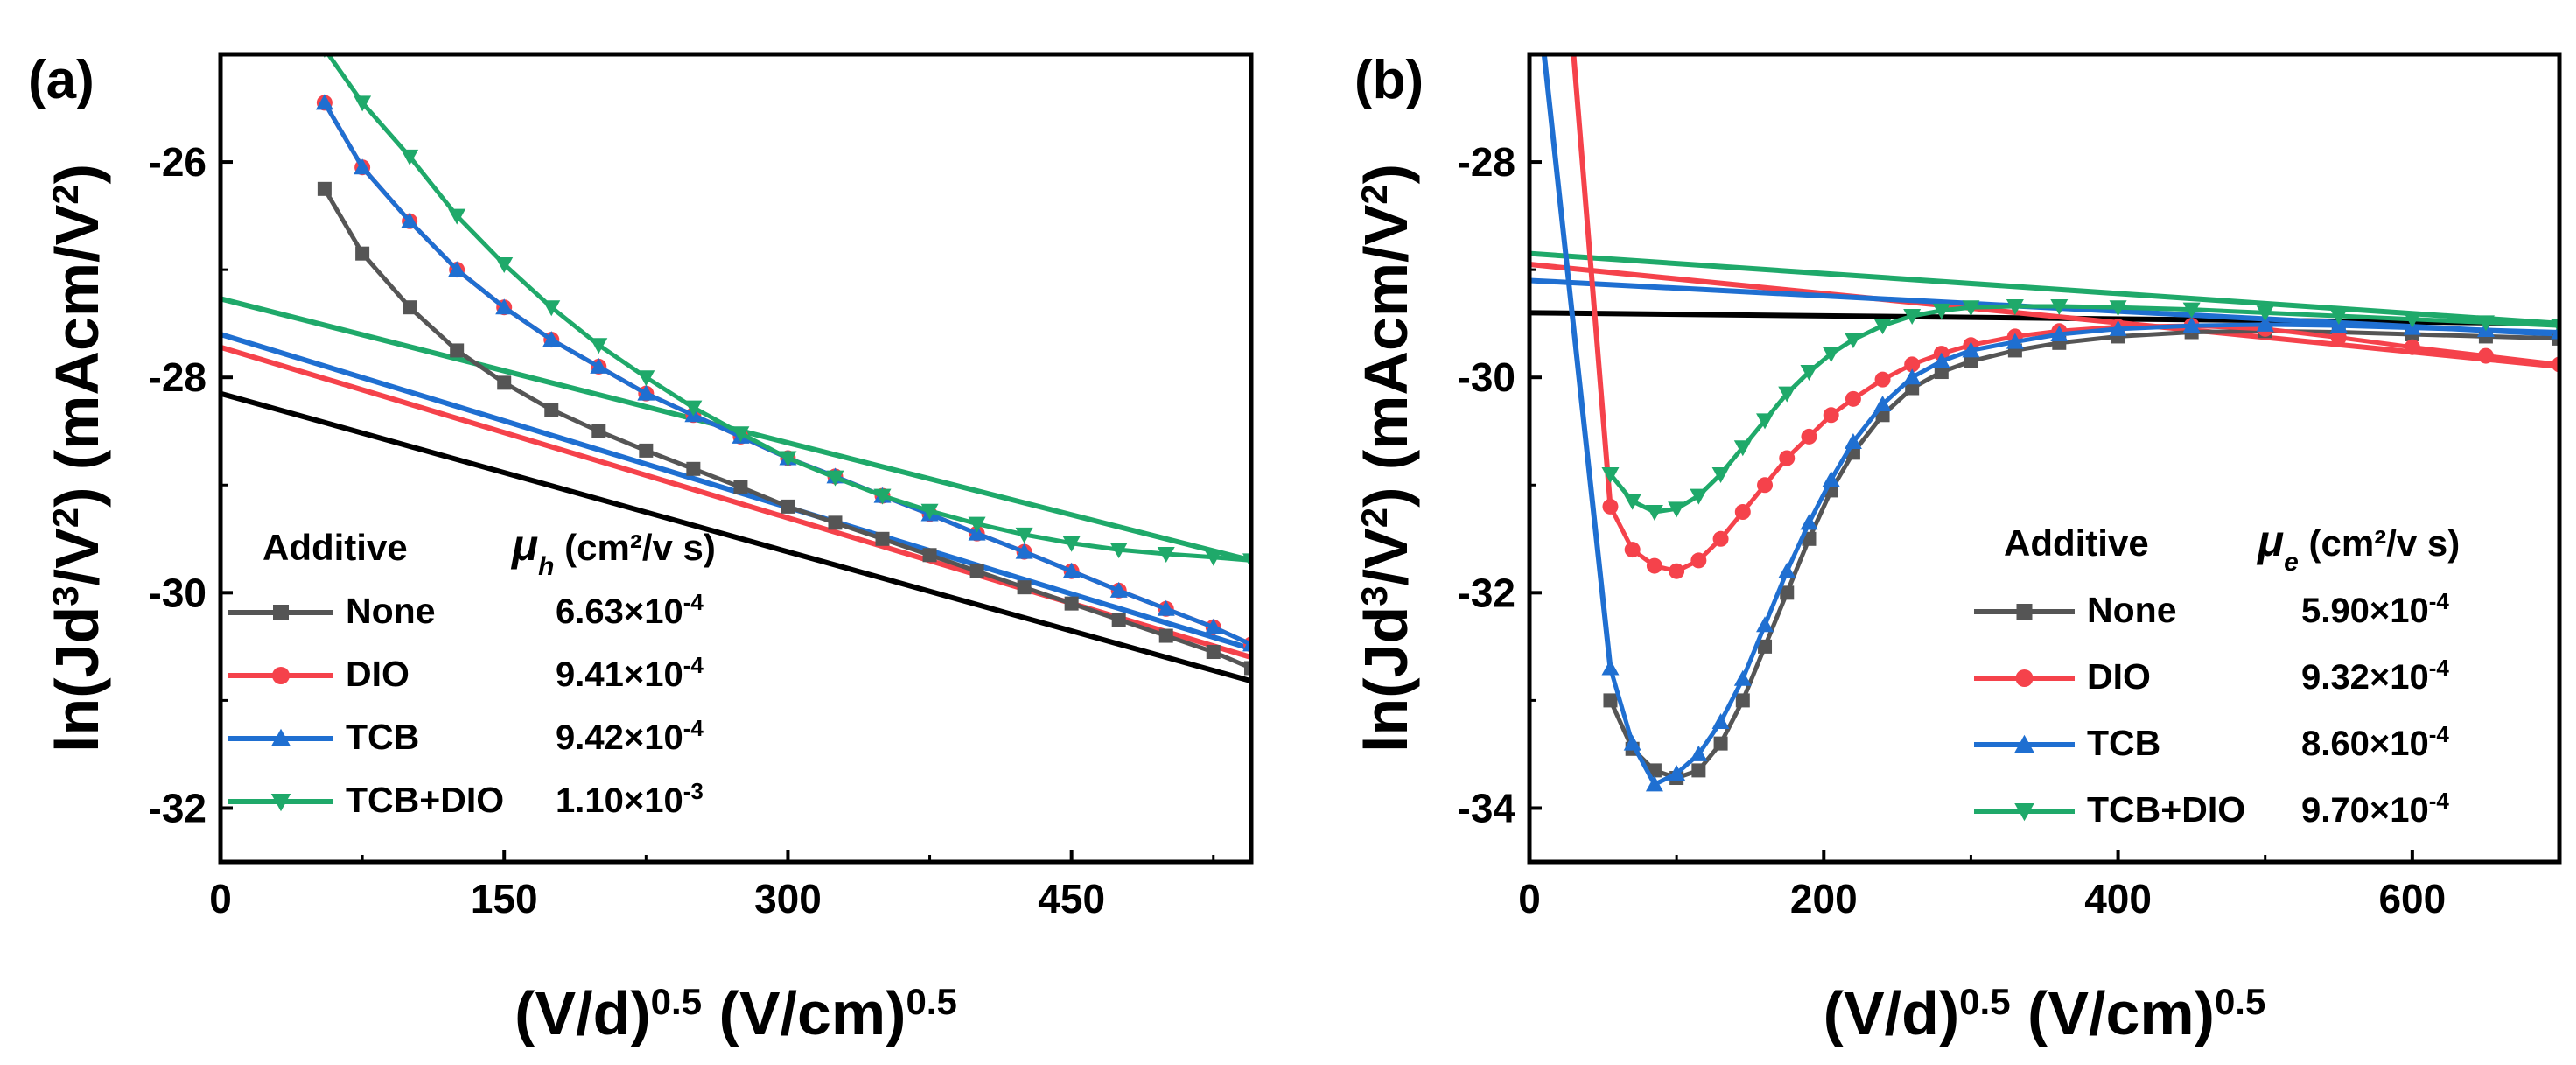  I want to click on legend-value-dio: 9.32×10⁻⁴, so click(2375, 676).